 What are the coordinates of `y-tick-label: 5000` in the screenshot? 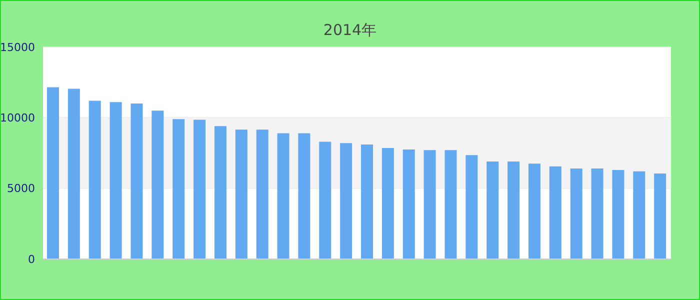 It's located at (21, 189).